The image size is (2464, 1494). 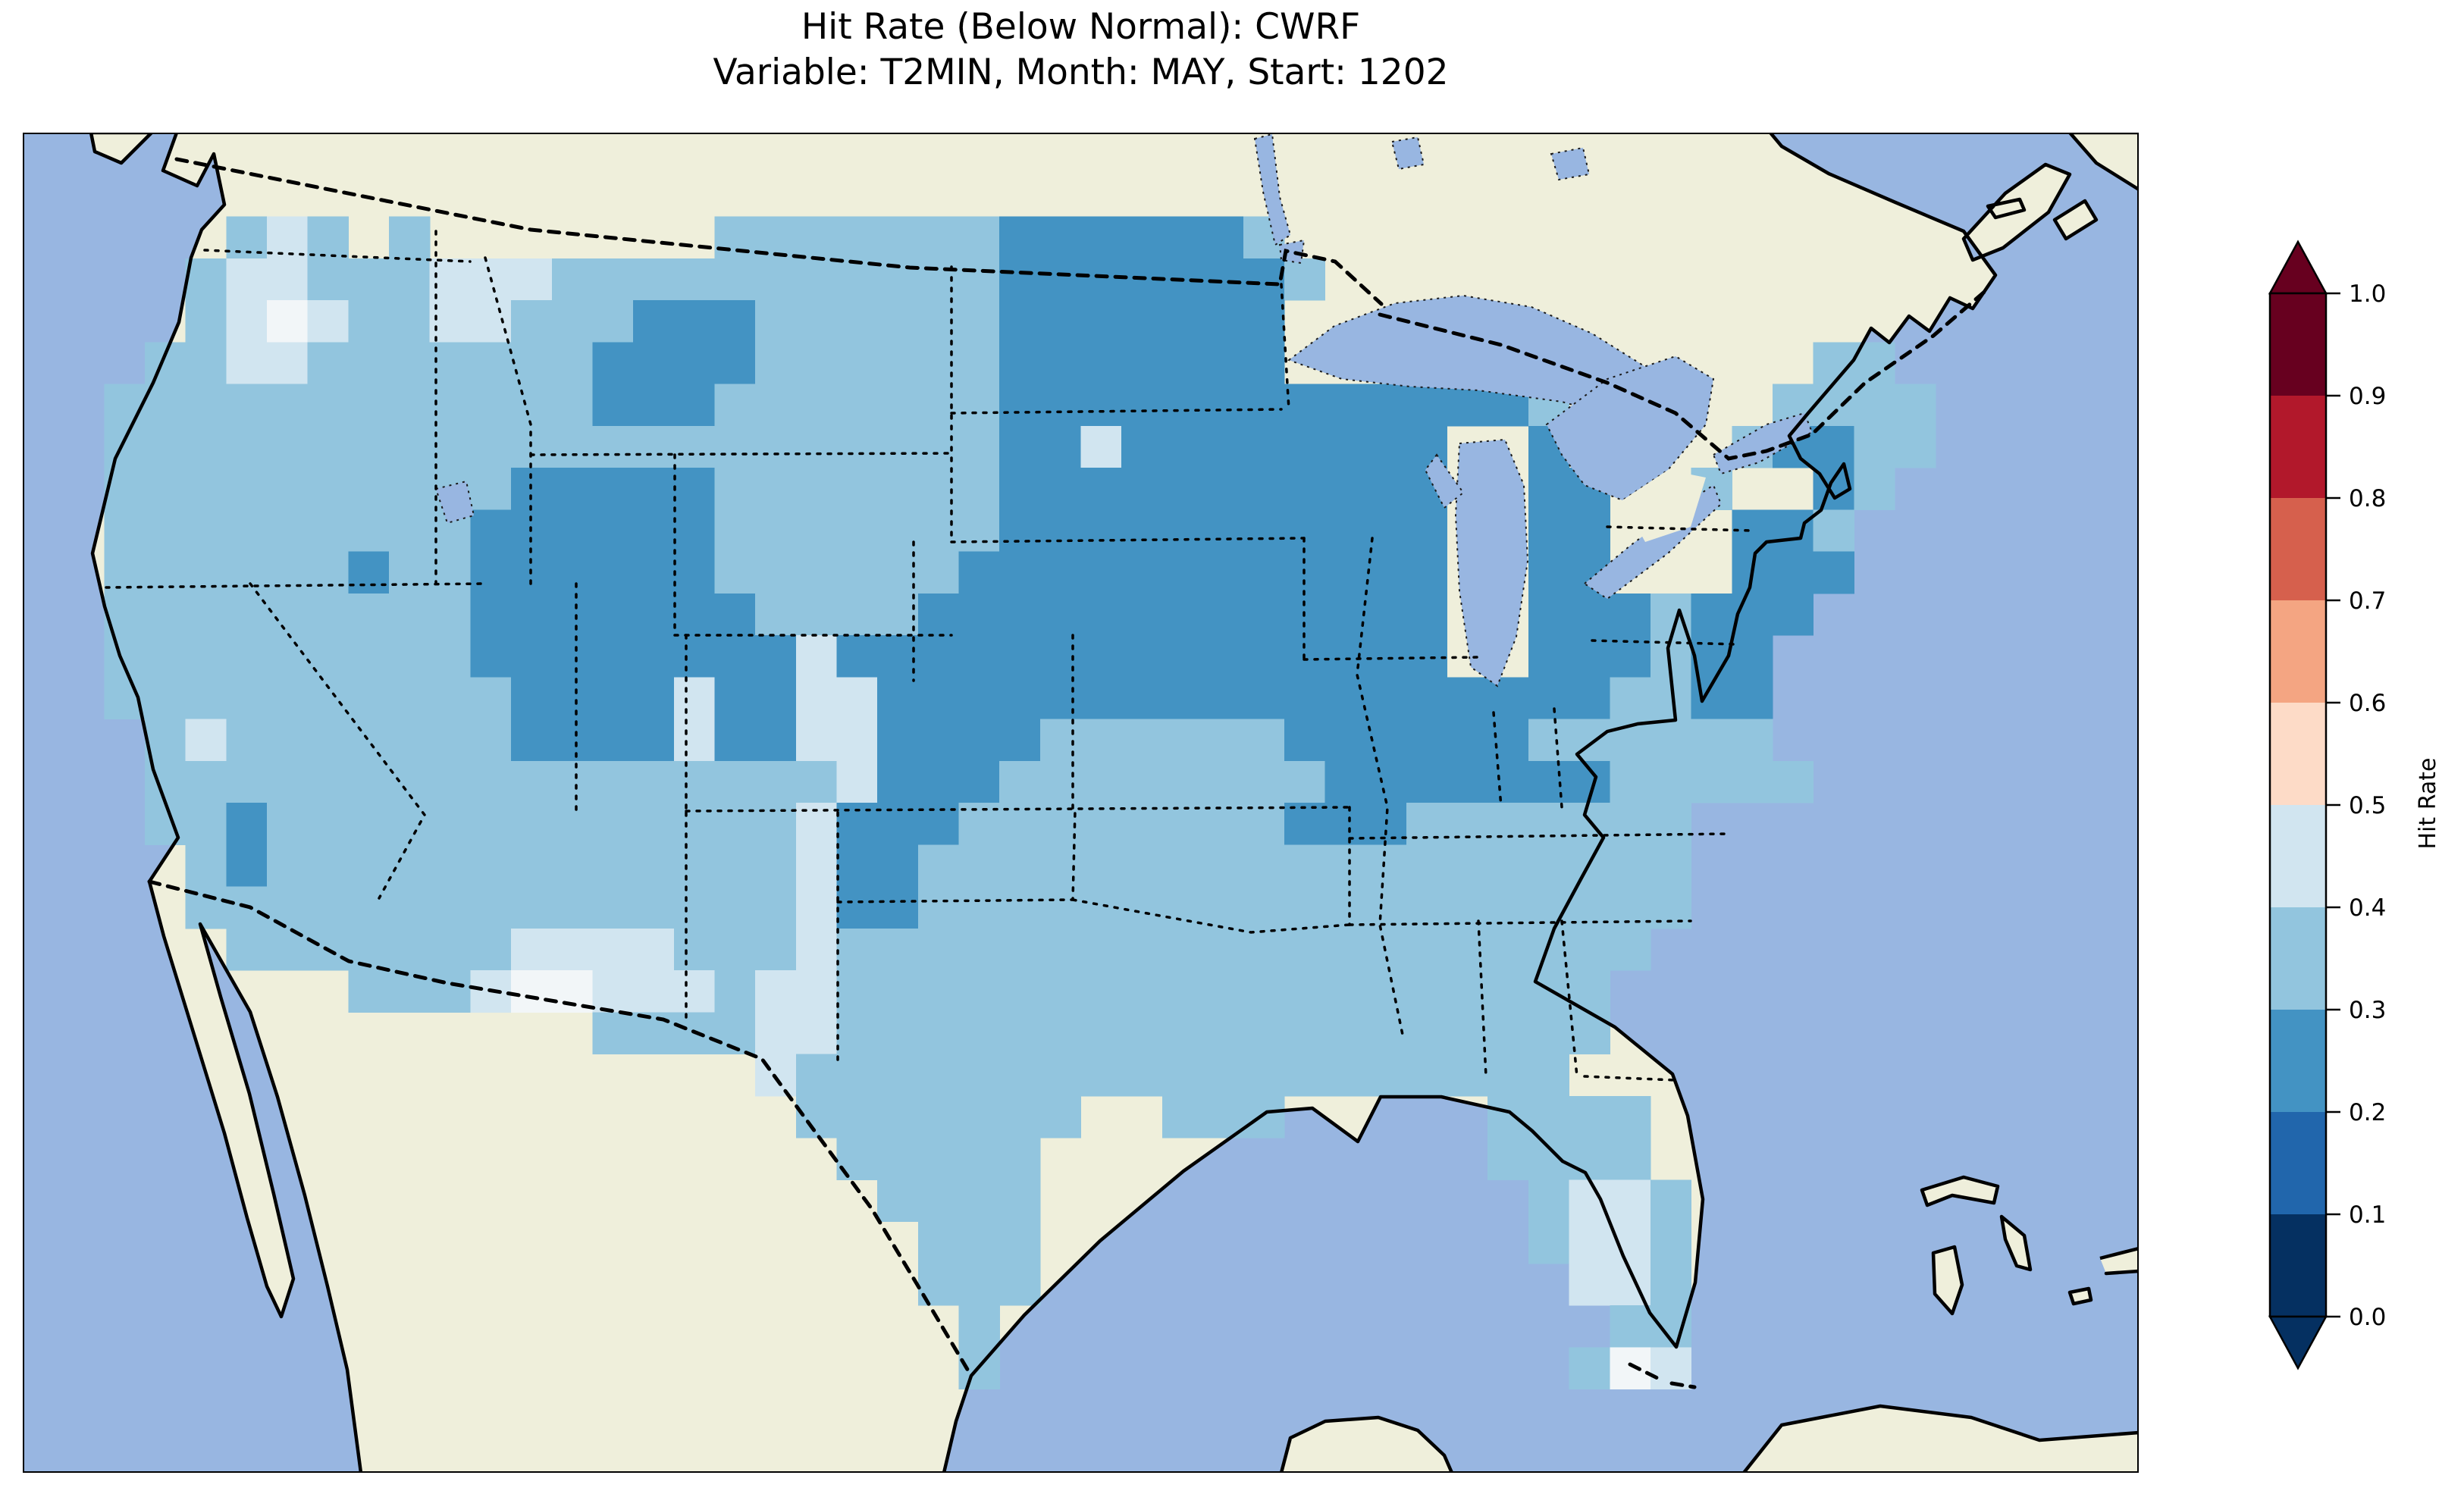 I want to click on us-mexico-border, so click(x=560, y=1128).